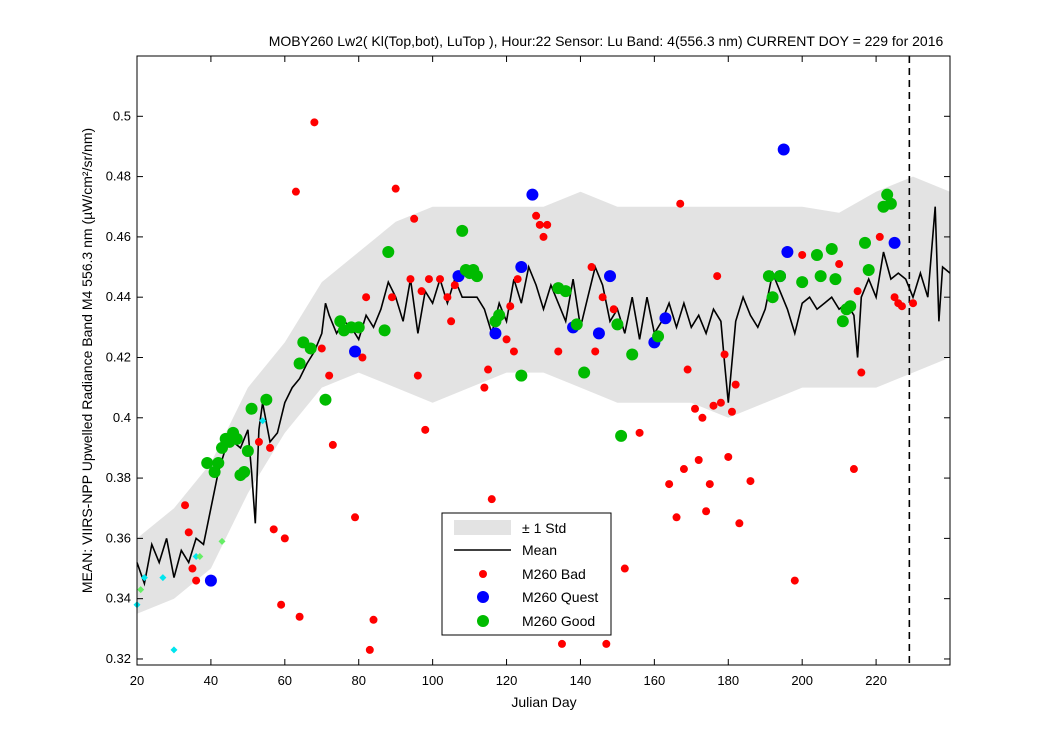 This screenshot has height=755, width=1050. What do you see at coordinates (122, 417) in the screenshot?
I see `y-tick-label: 0.4` at bounding box center [122, 417].